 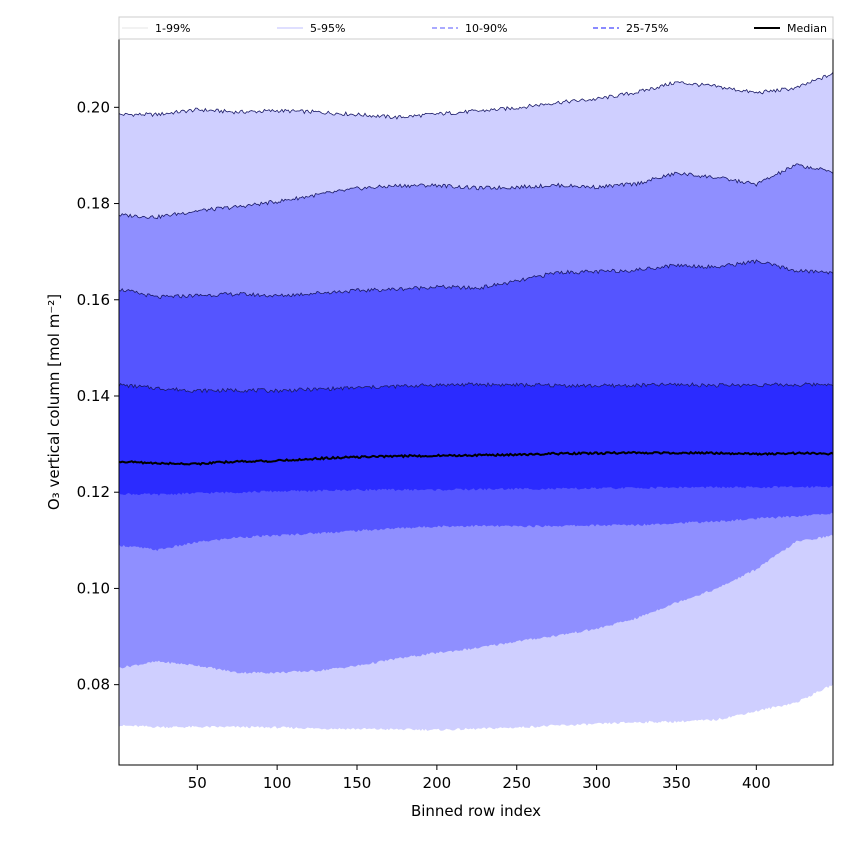 What do you see at coordinates (807, 28) in the screenshot?
I see `legend-label-median: Median` at bounding box center [807, 28].